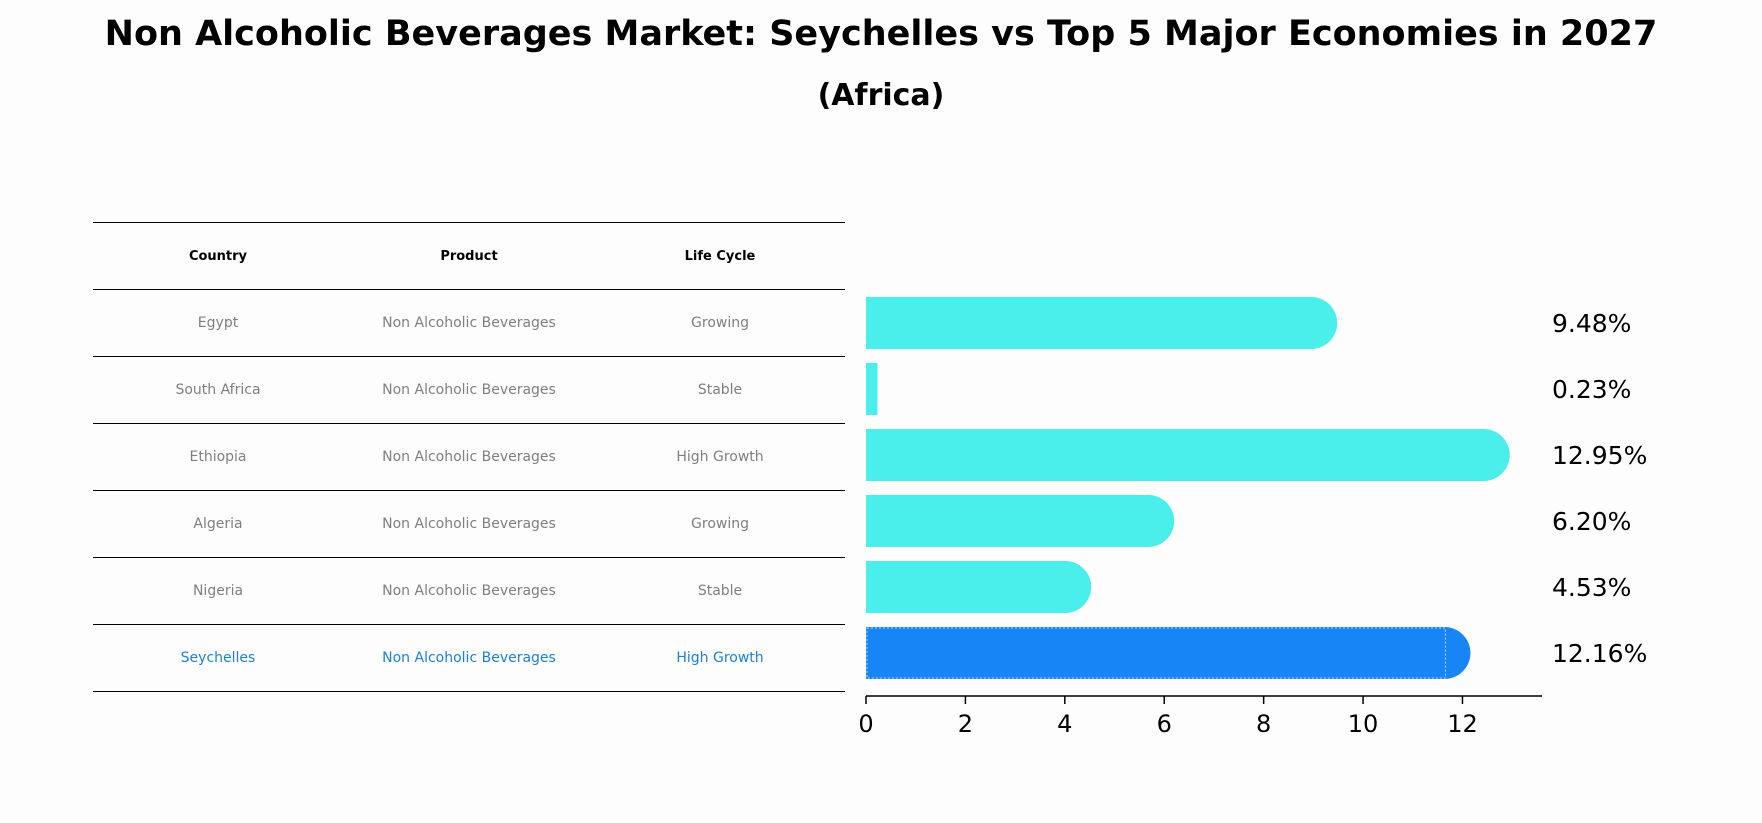 The width and height of the screenshot is (1762, 823). What do you see at coordinates (218, 524) in the screenshot?
I see `cell-country: Algeria` at bounding box center [218, 524].